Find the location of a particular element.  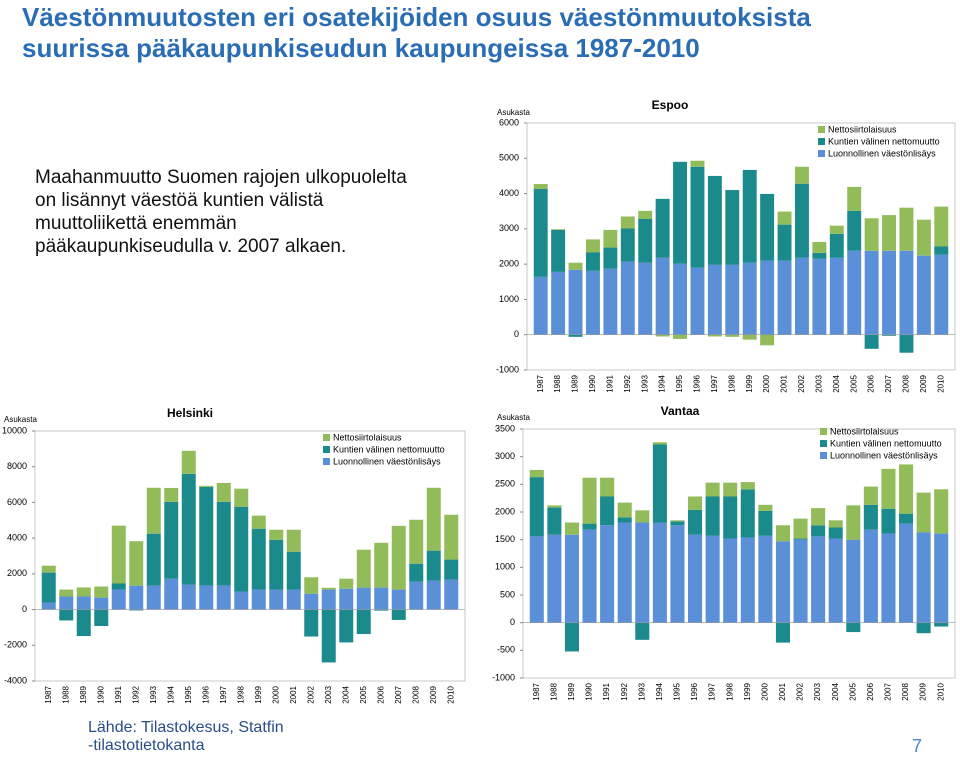

y-tick-label: 2000 is located at coordinates (505, 511).